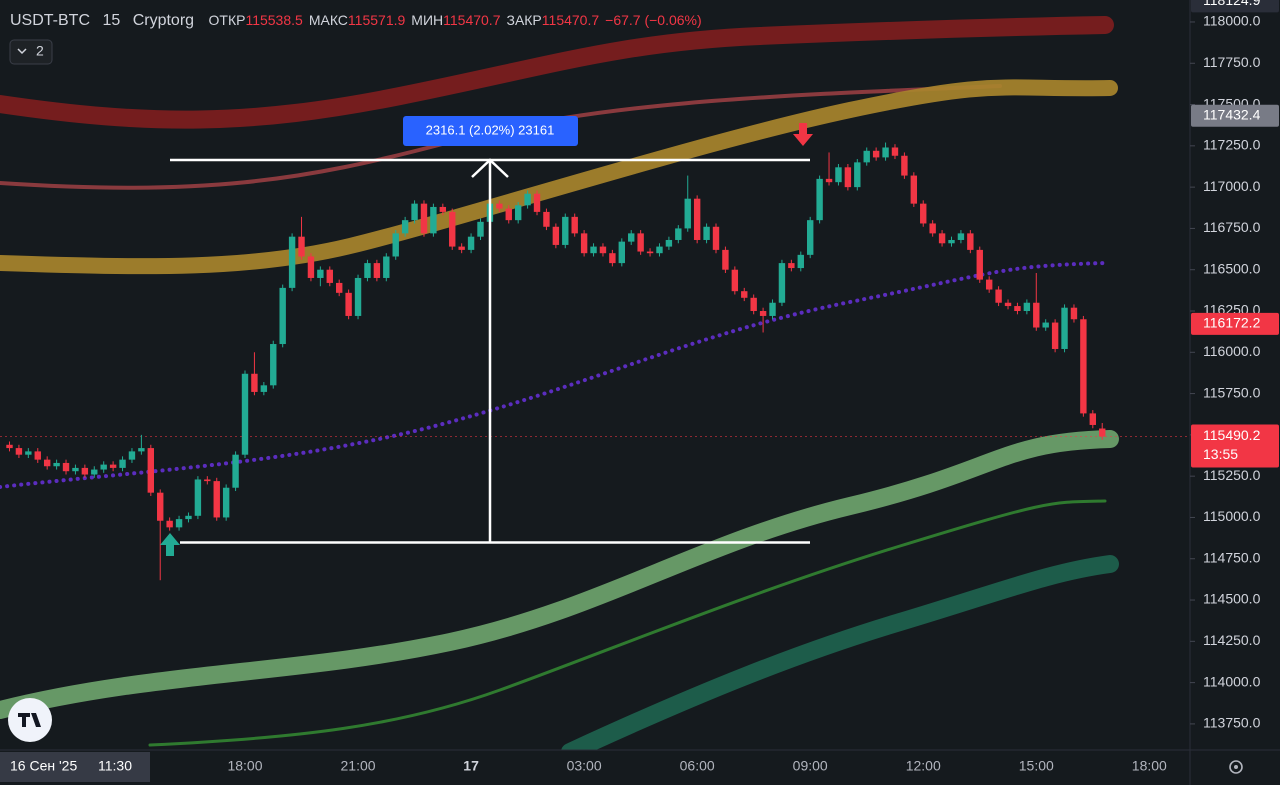 The image size is (1280, 785). What do you see at coordinates (111, 20) in the screenshot?
I see `interval: 15` at bounding box center [111, 20].